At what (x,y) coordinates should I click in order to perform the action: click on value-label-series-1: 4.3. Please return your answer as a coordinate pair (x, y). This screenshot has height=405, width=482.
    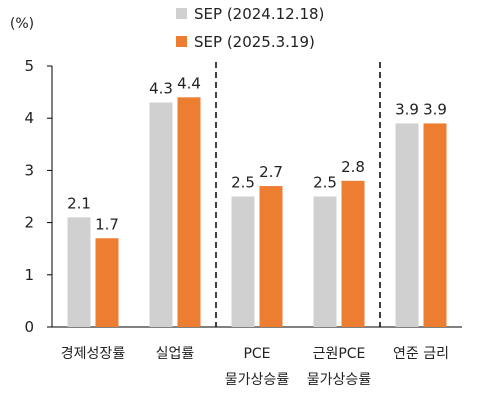
    Looking at the image, I should click on (161, 89).